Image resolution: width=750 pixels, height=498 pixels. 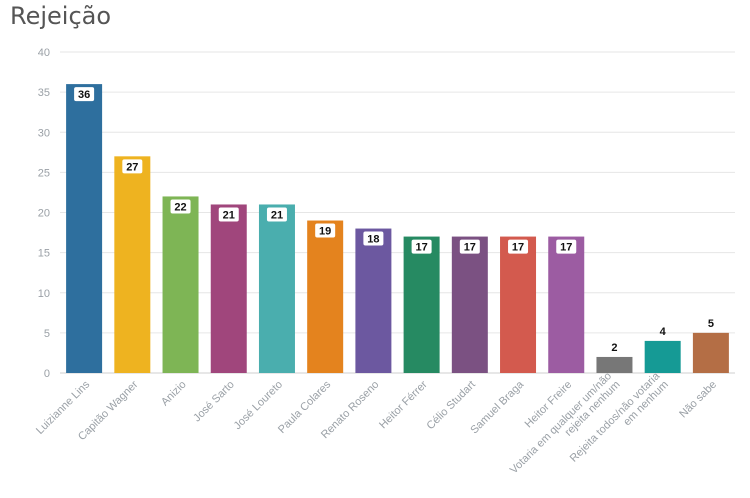 What do you see at coordinates (44, 173) in the screenshot?
I see `y-tick-label: 25` at bounding box center [44, 173].